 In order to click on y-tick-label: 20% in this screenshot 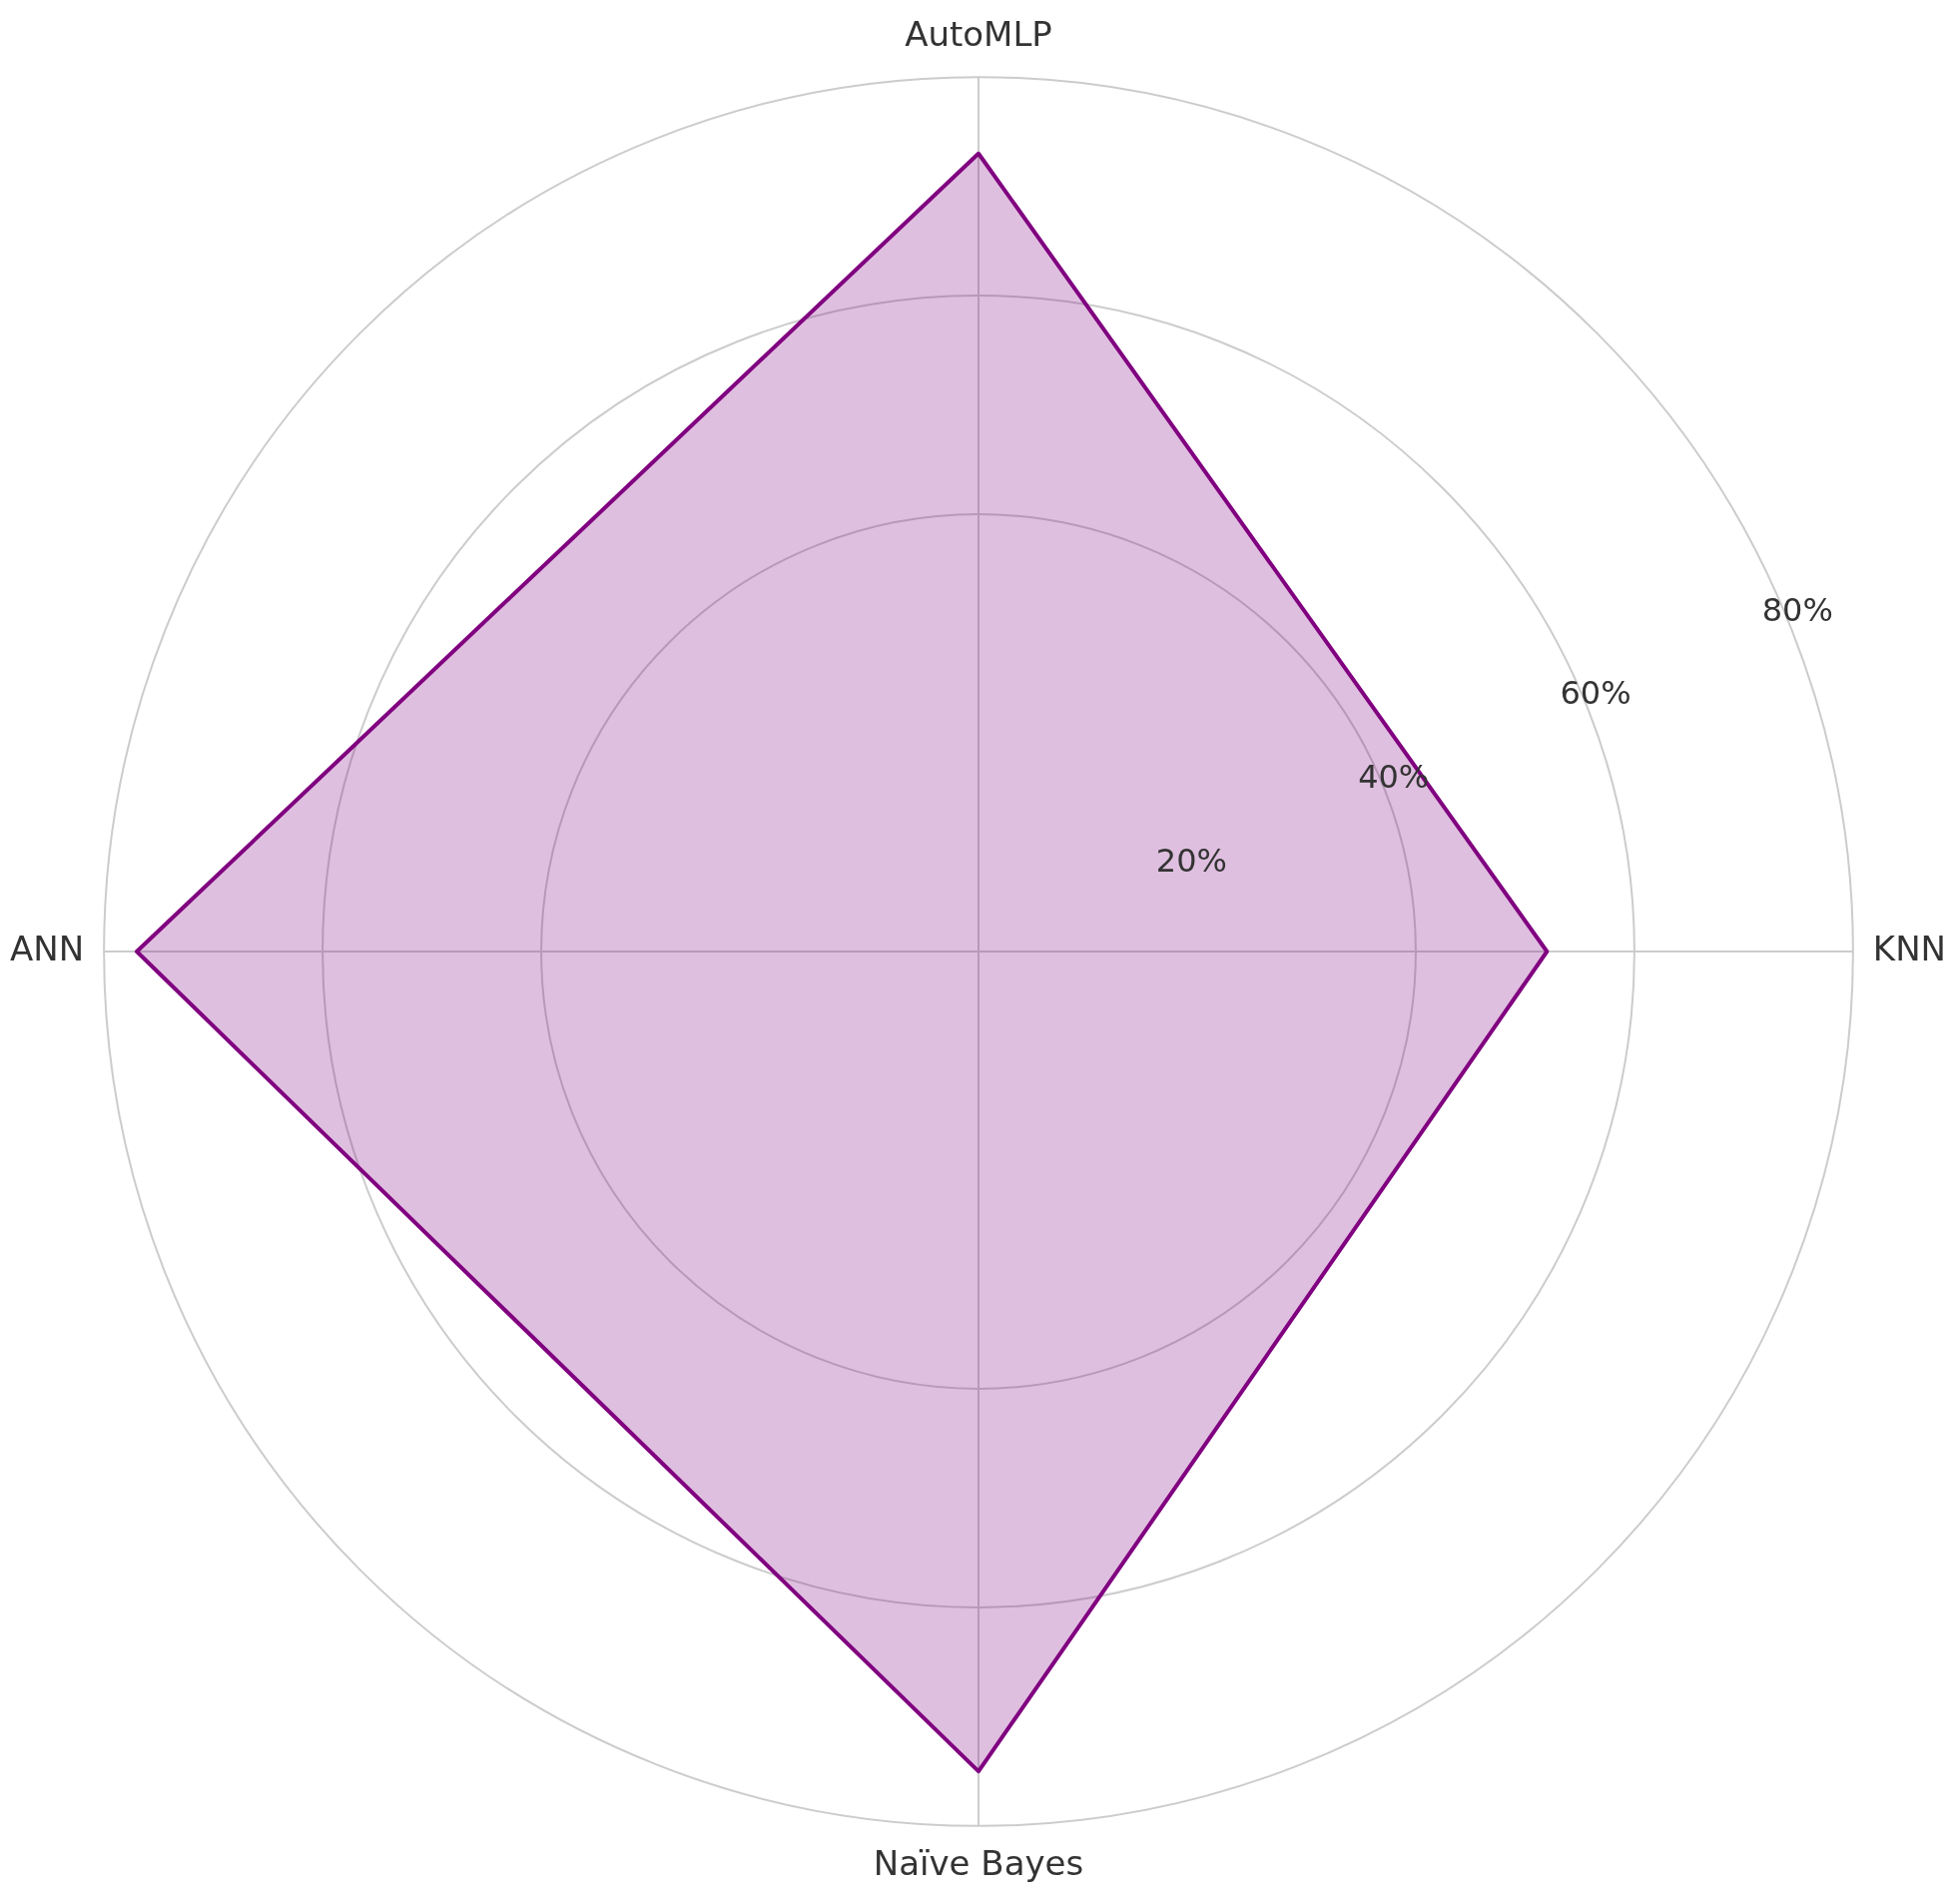, I will do `click(1191, 860)`.